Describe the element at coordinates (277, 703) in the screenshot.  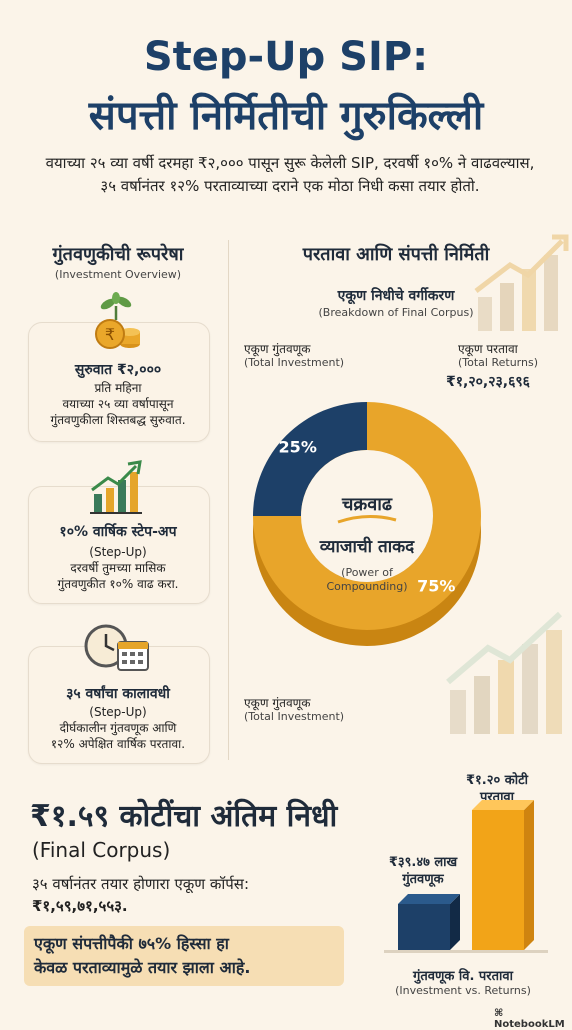
I see `bottom-investment-label: एकूण गुंतवणूक` at that location.